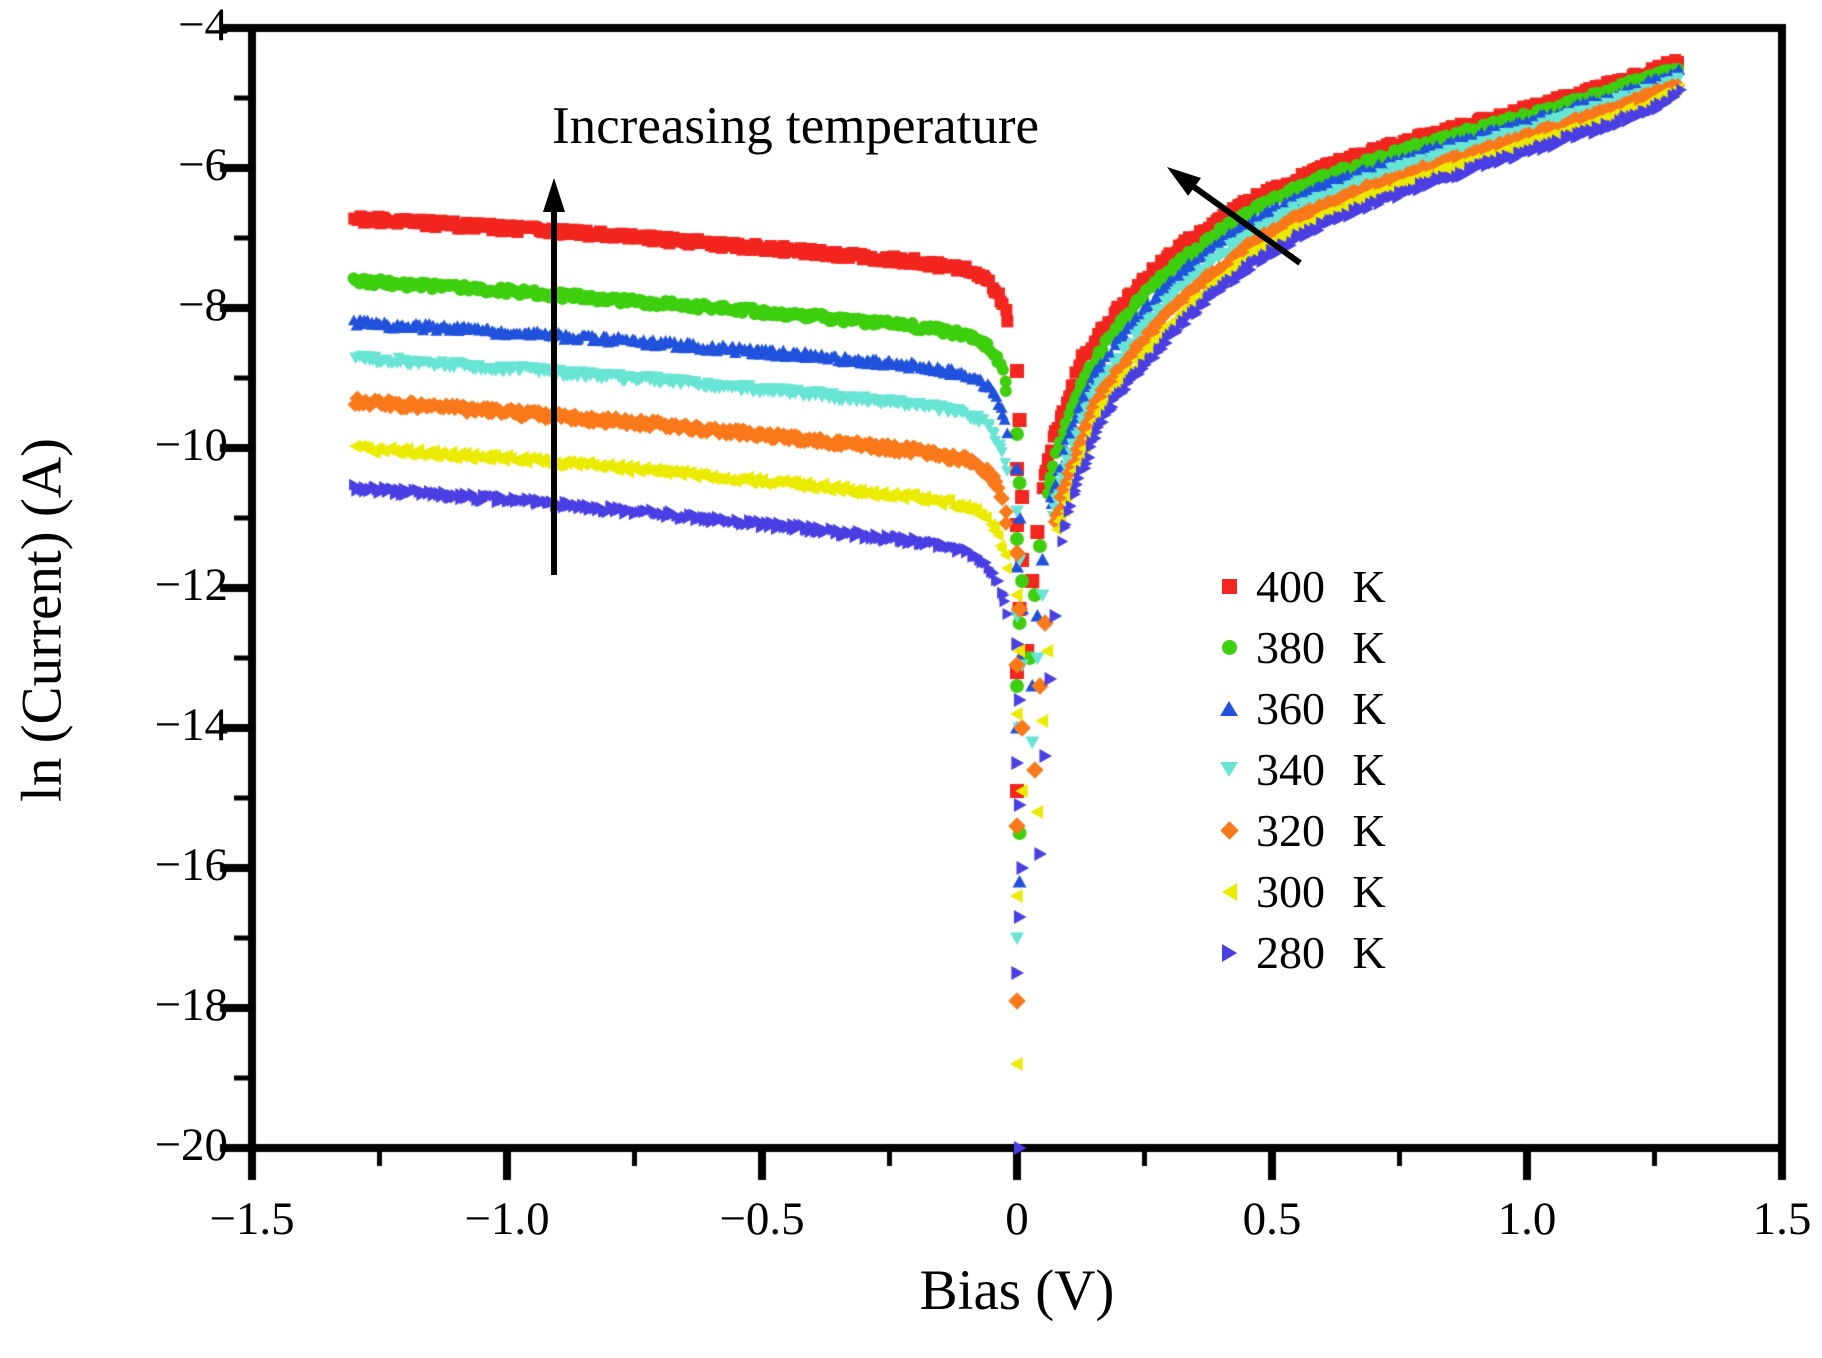  What do you see at coordinates (796, 126) in the screenshot?
I see `annotation-increasing-temperature: Increasing temperature` at bounding box center [796, 126].